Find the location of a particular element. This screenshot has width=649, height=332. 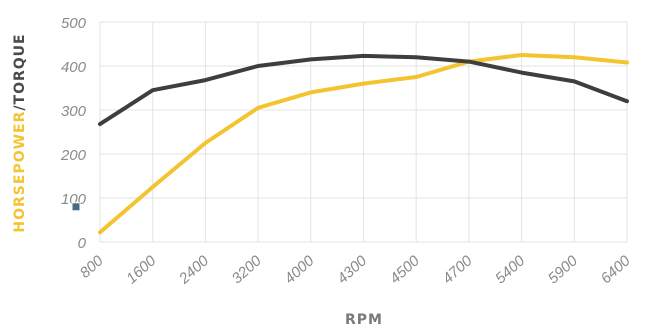

y-tick-label: 200 is located at coordinates (73, 155).